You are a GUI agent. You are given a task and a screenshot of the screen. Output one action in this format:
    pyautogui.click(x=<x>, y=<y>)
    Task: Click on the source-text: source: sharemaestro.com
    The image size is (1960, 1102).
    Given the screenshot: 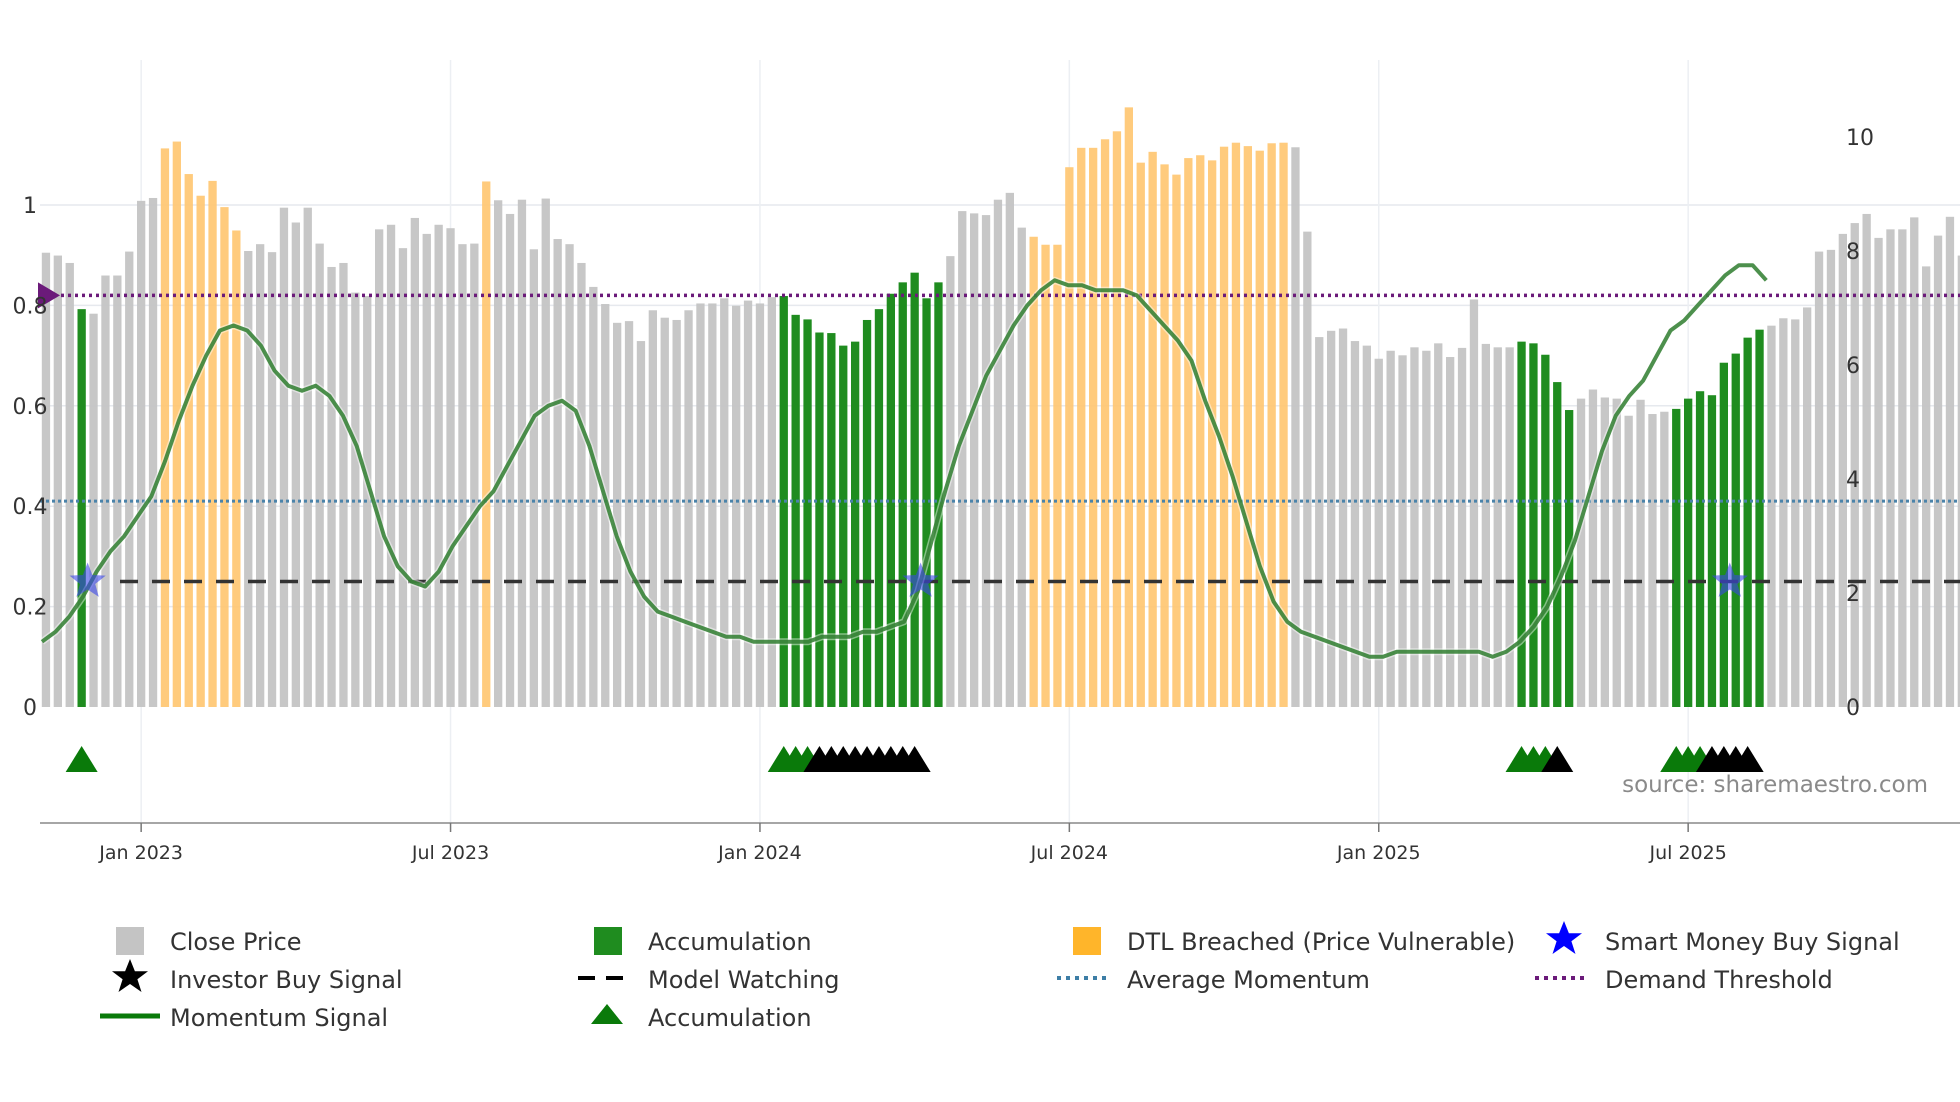 What is the action you would take?
    pyautogui.click(x=1775, y=785)
    